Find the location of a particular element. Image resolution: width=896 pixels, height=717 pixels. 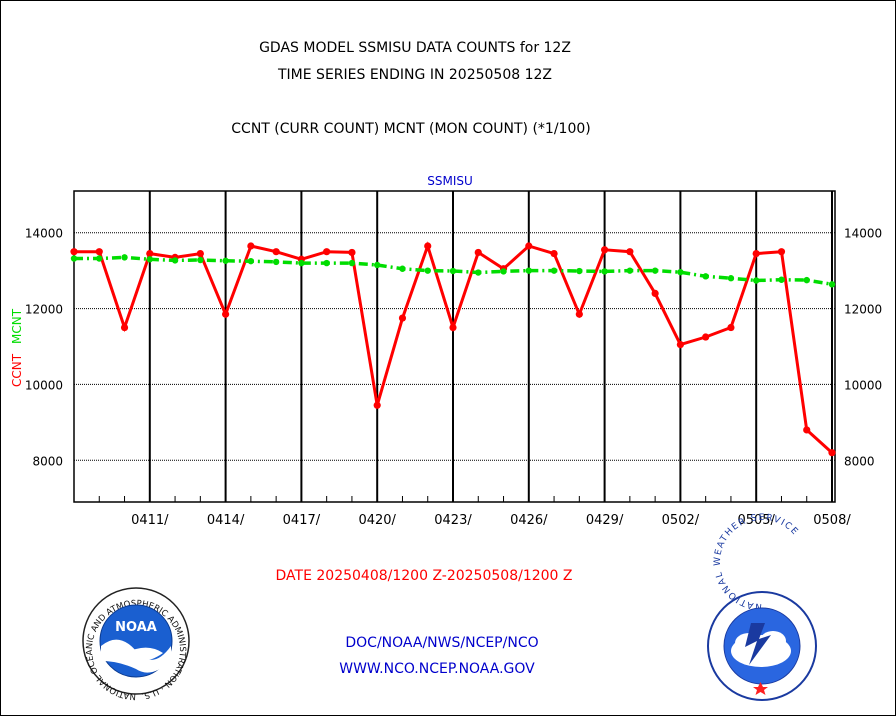

x-tick-label: 0423/ is located at coordinates (453, 520).